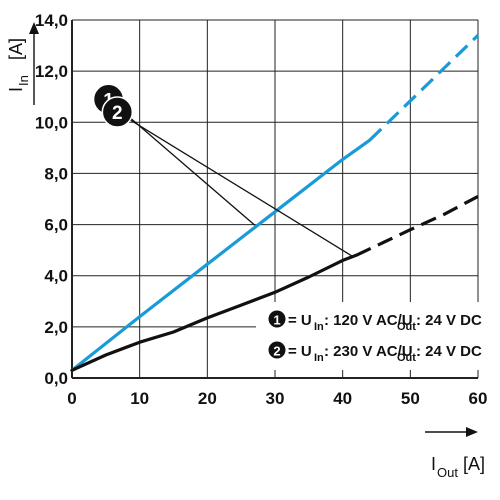 This screenshot has height=500, width=500. What do you see at coordinates (16, 49) in the screenshot?
I see `y-axis-unit: [A]` at bounding box center [16, 49].